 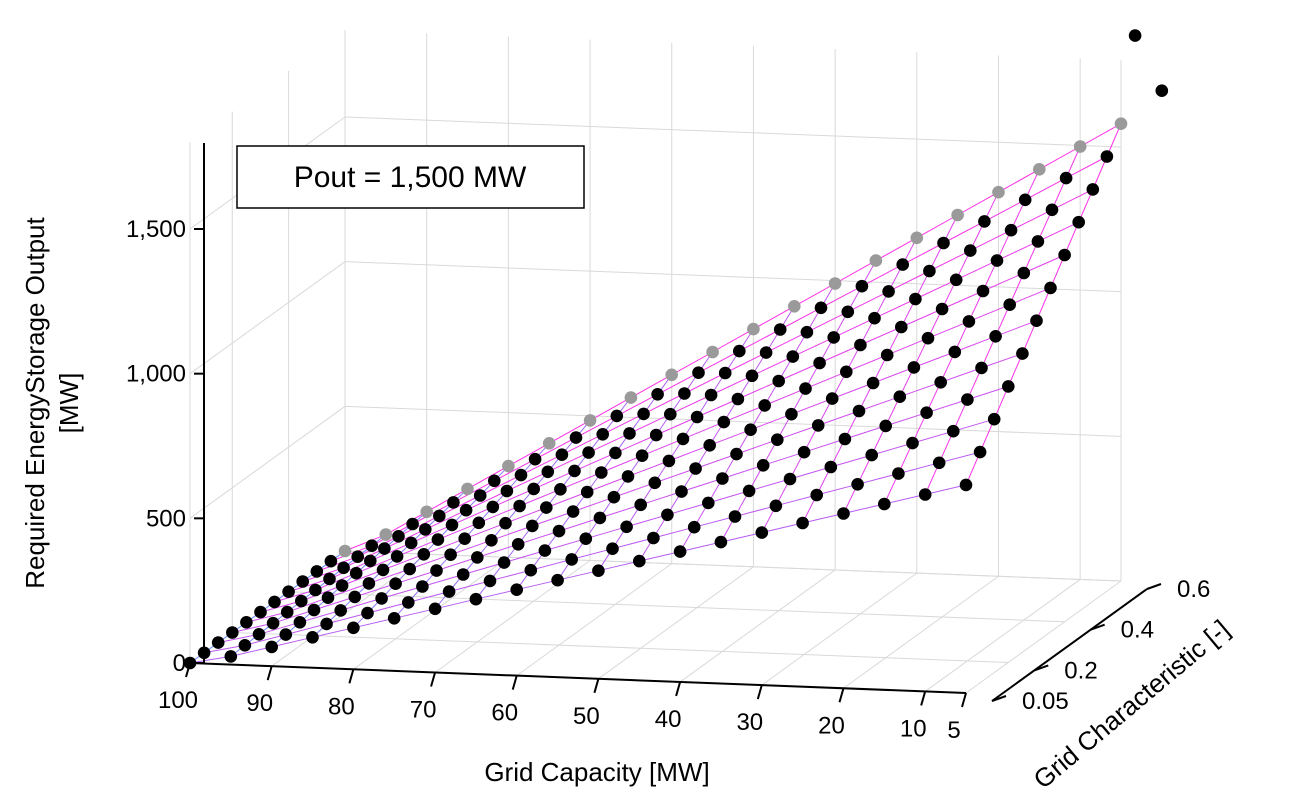 I want to click on y-tick-label: 0.6, so click(x=1193, y=589).